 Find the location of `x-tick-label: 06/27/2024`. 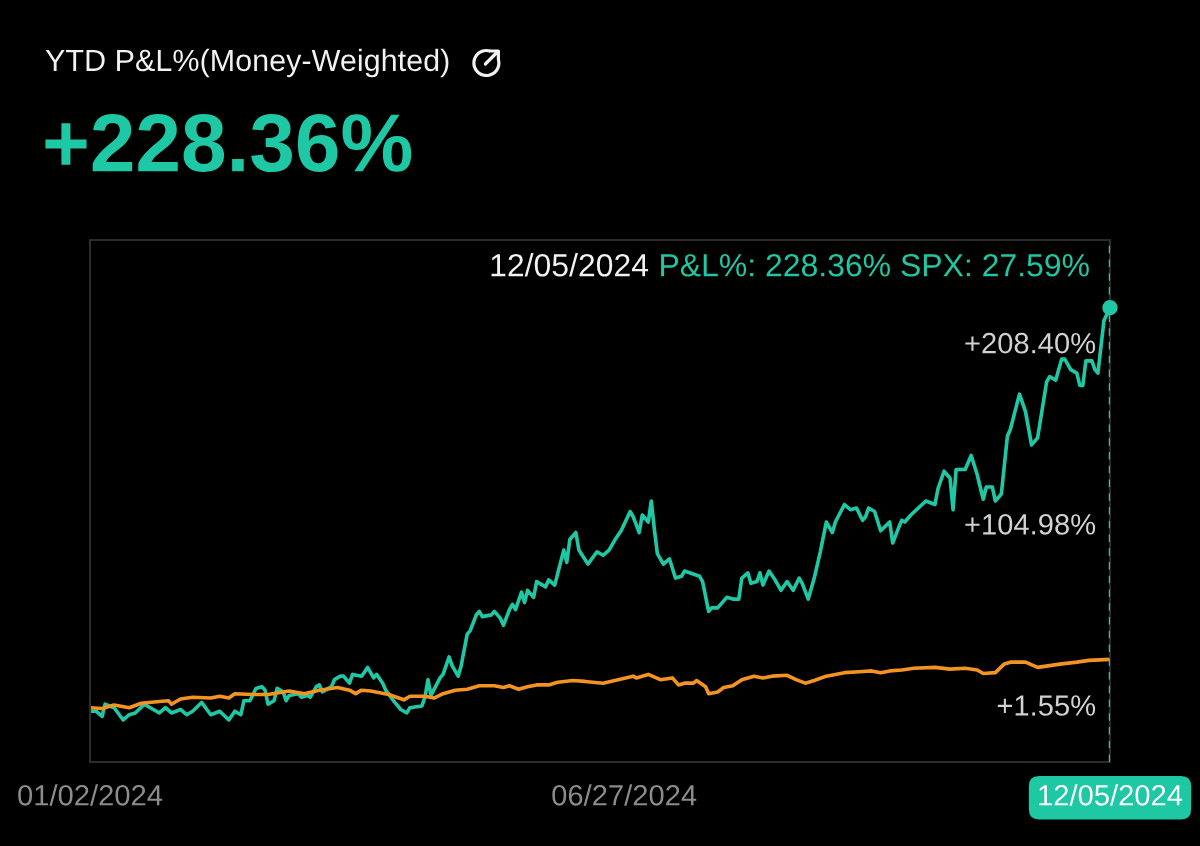

x-tick-label: 06/27/2024 is located at coordinates (624, 795).